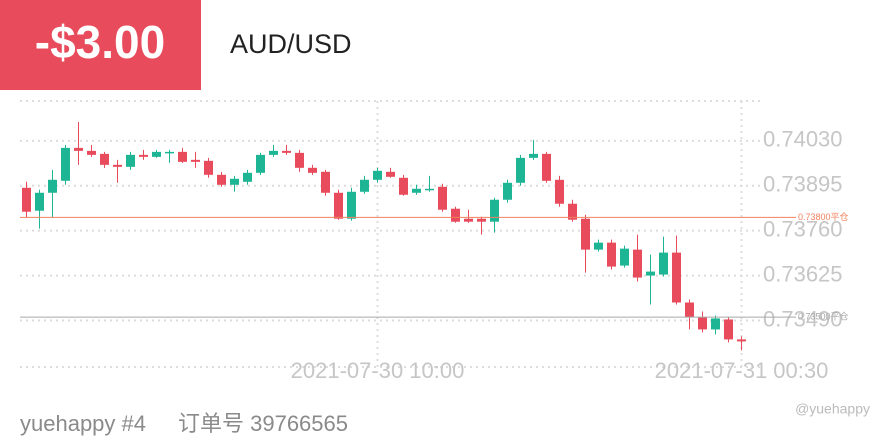 This screenshot has height=440, width=880. I want to click on pnl-box, so click(100, 45).